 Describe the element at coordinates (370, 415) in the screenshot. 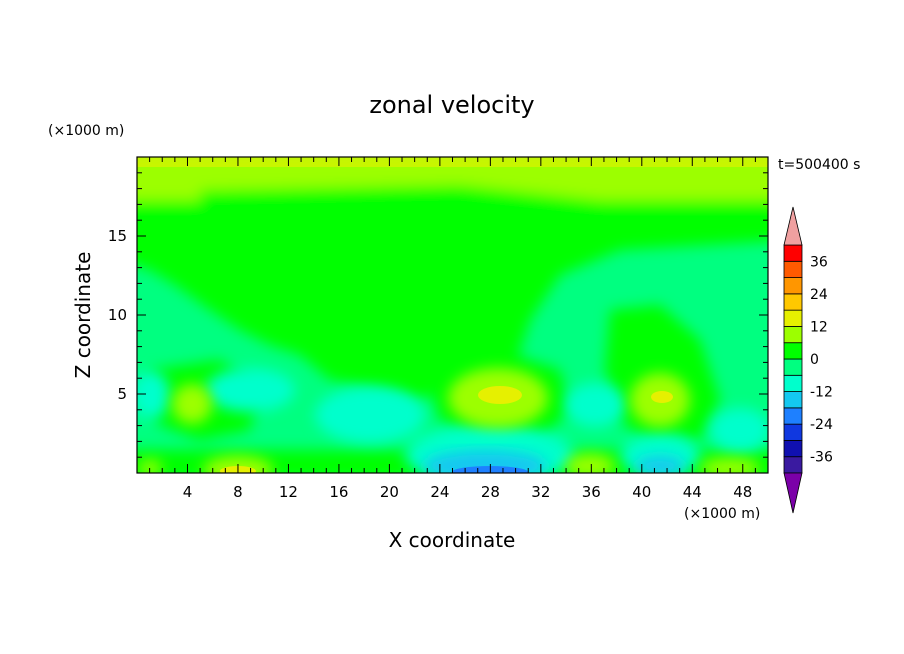

I see `cool-patch-center-left` at that location.